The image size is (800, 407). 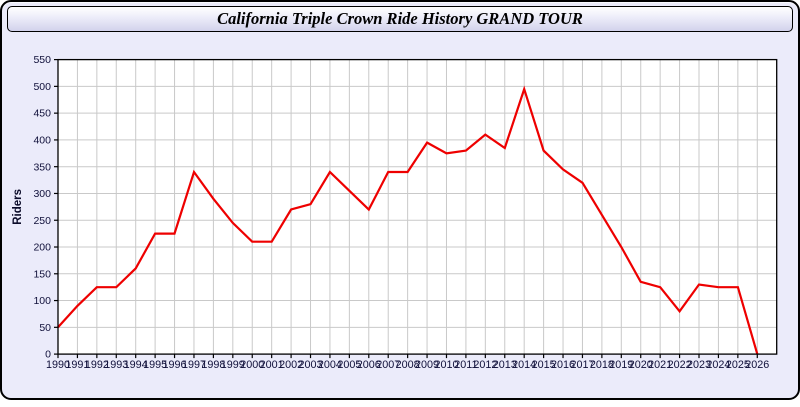 I want to click on svg-text: 2013, so click(x=505, y=365).